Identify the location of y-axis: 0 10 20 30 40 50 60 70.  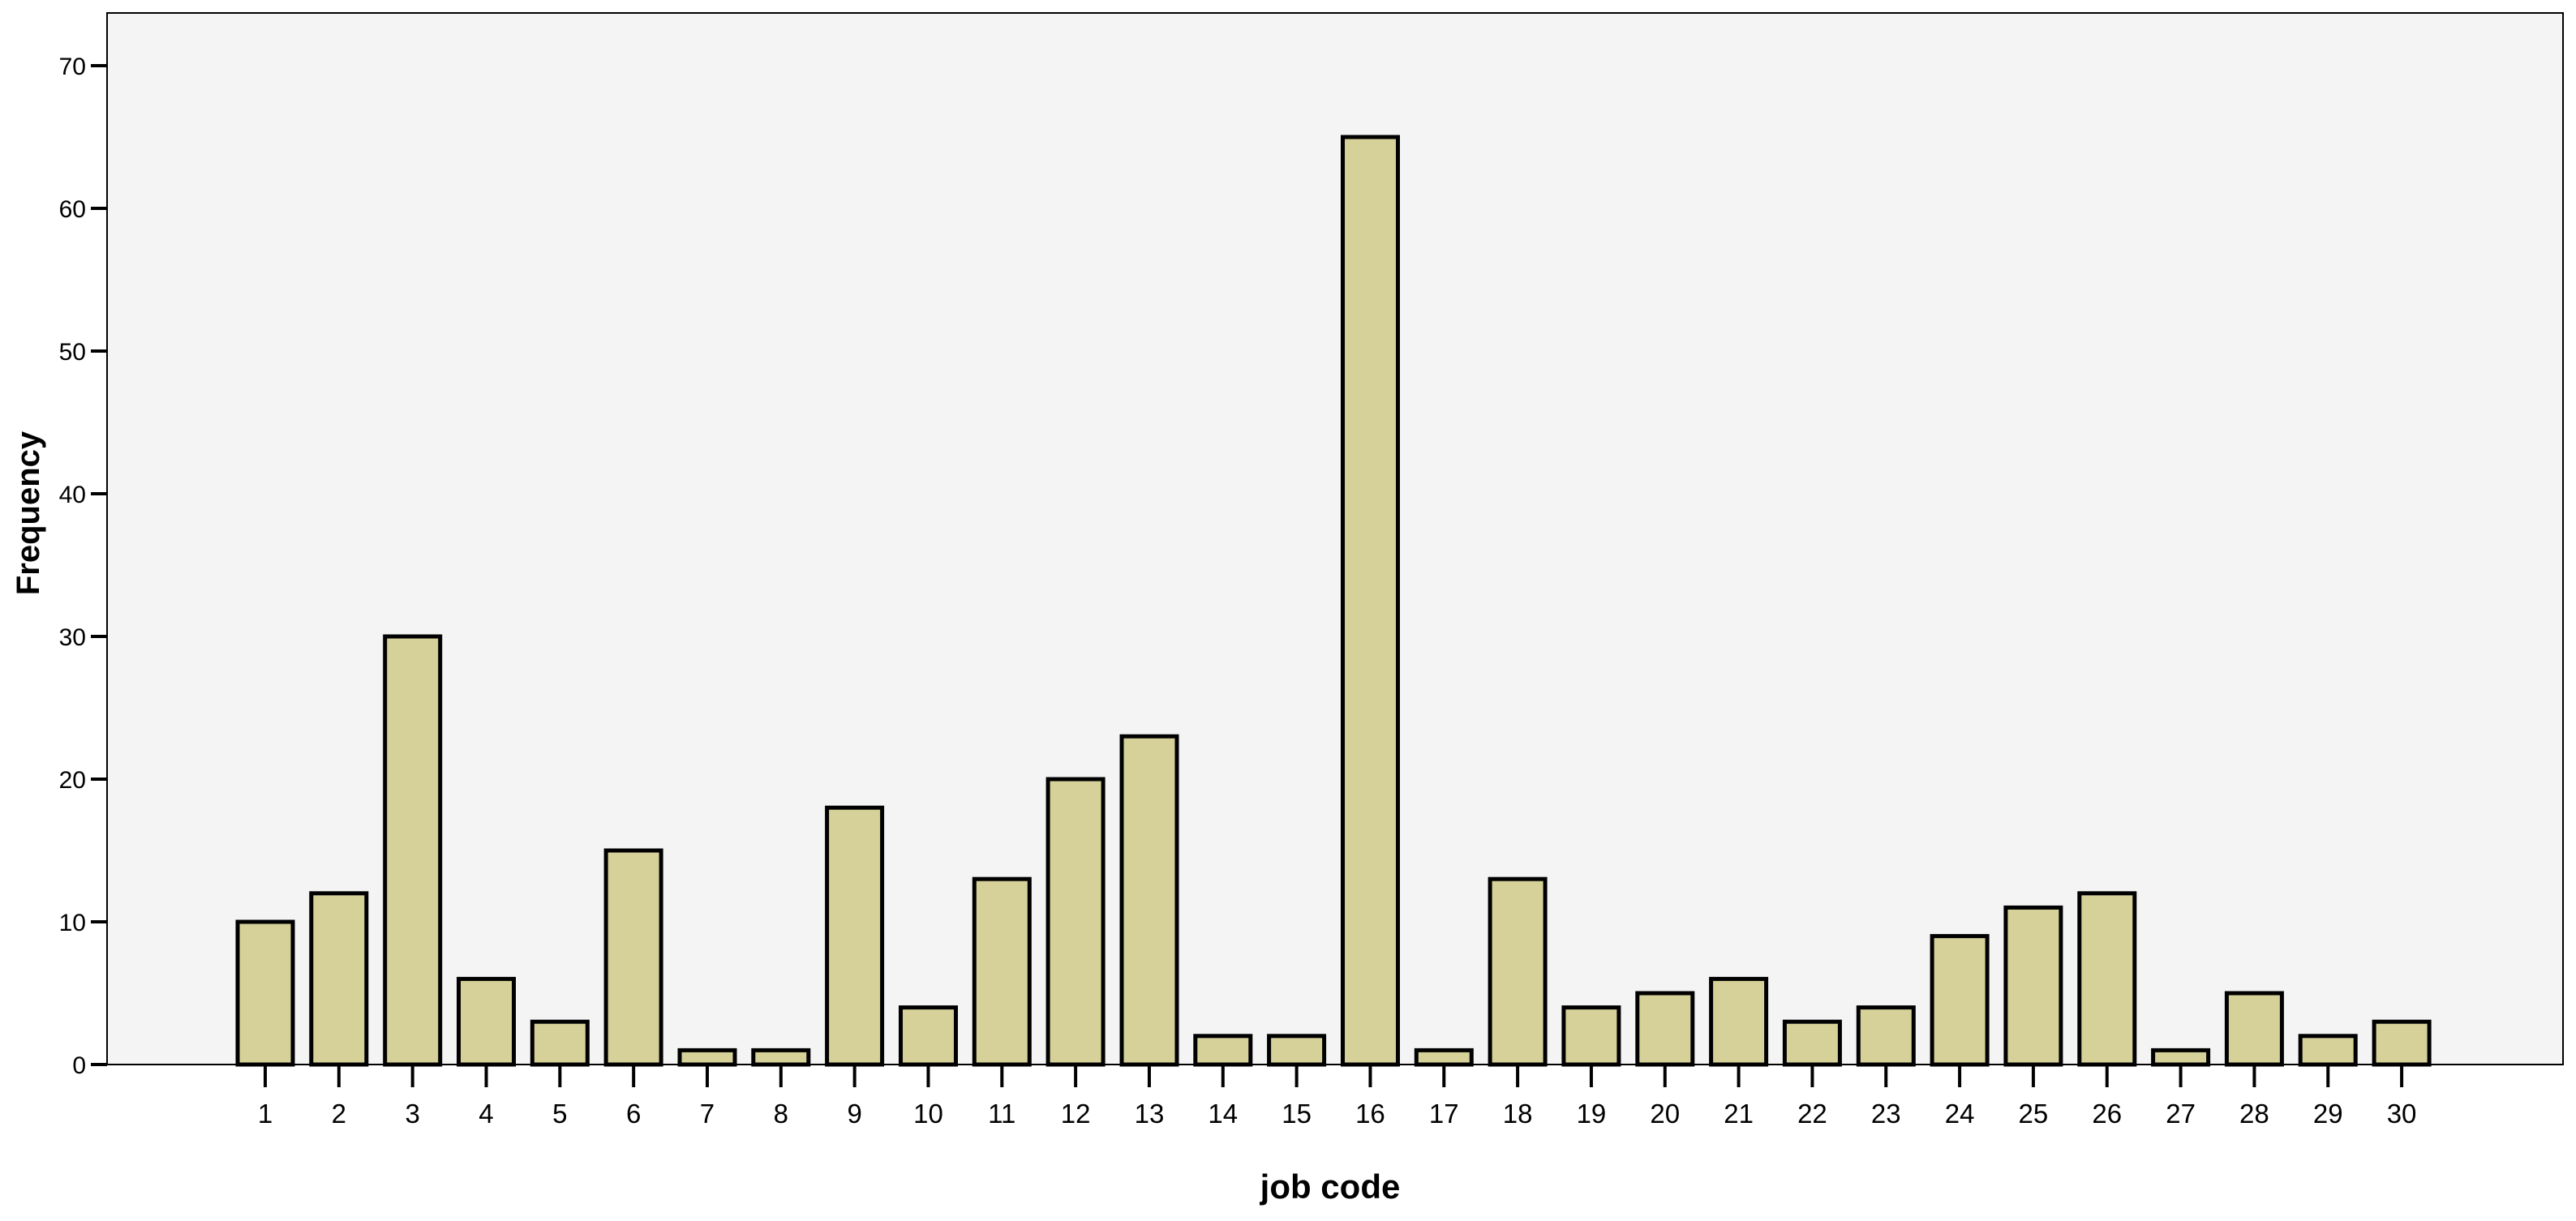
(83, 566).